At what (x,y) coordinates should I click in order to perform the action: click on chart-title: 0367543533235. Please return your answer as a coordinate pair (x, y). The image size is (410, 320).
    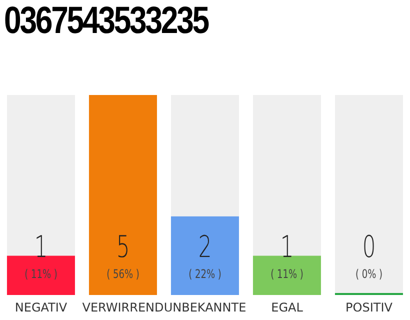
    Looking at the image, I should click on (106, 21).